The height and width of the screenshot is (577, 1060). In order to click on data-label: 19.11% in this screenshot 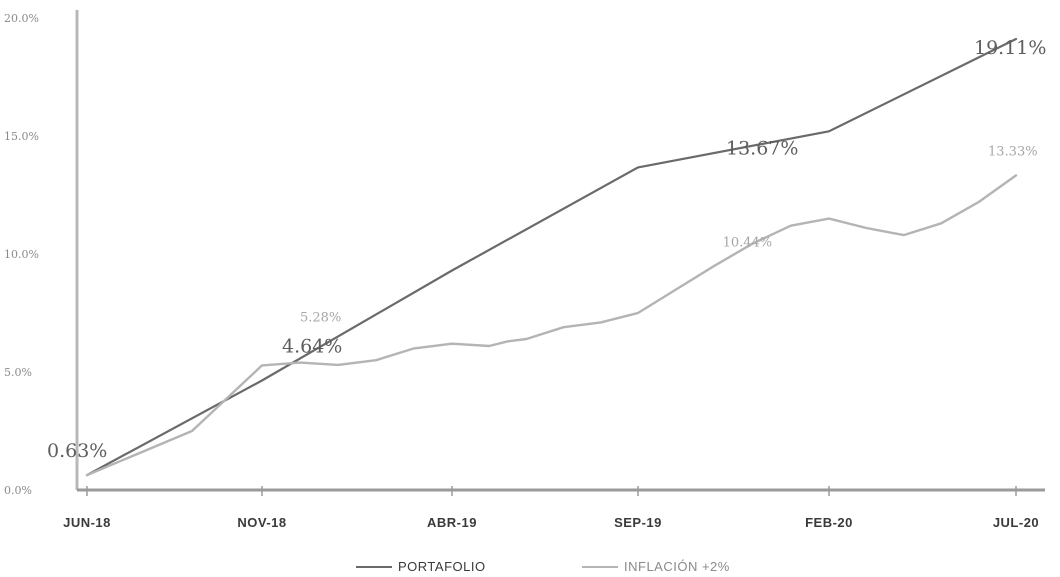, I will do `click(1010, 48)`.